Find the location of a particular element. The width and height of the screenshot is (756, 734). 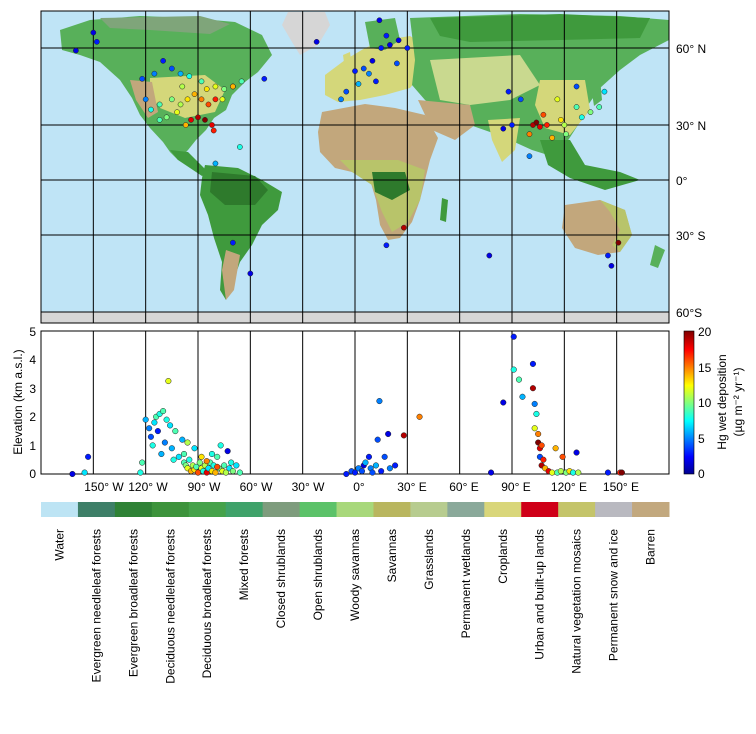

colorbar-tick-10: 10 is located at coordinates (705, 403).